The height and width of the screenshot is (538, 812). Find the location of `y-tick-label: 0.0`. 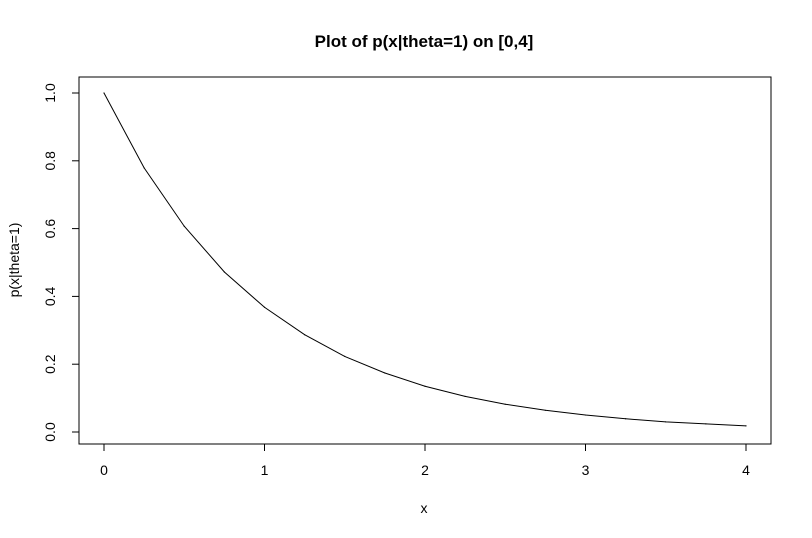

y-tick-label: 0.0 is located at coordinates (50, 432).